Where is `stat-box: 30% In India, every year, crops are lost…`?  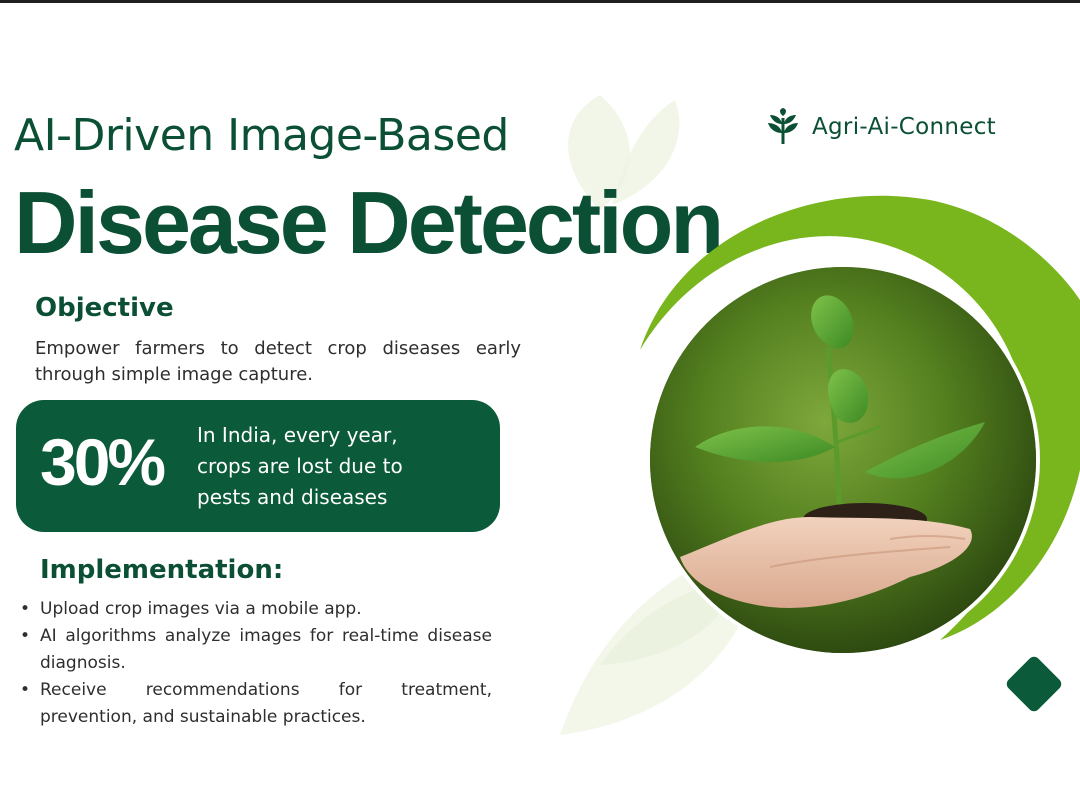 stat-box: 30% In India, every year, crops are lost… is located at coordinates (258, 466).